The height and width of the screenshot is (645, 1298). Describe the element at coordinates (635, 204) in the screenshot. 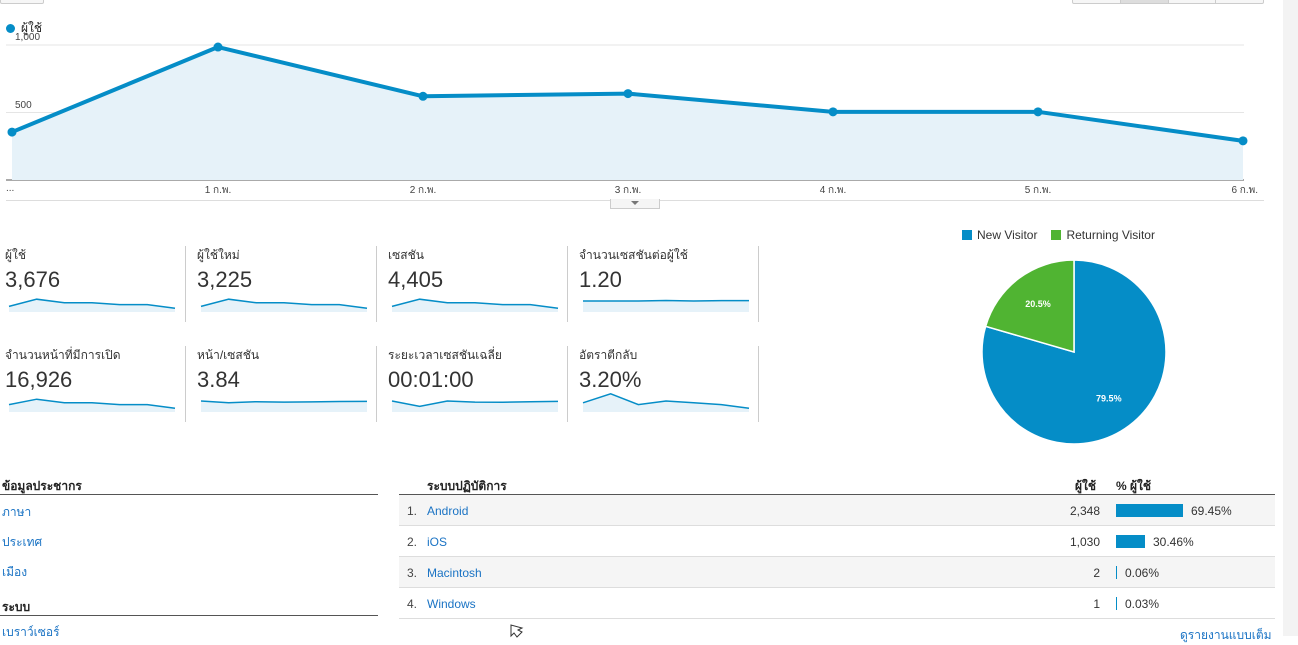

I see `collapse-chart-button` at that location.